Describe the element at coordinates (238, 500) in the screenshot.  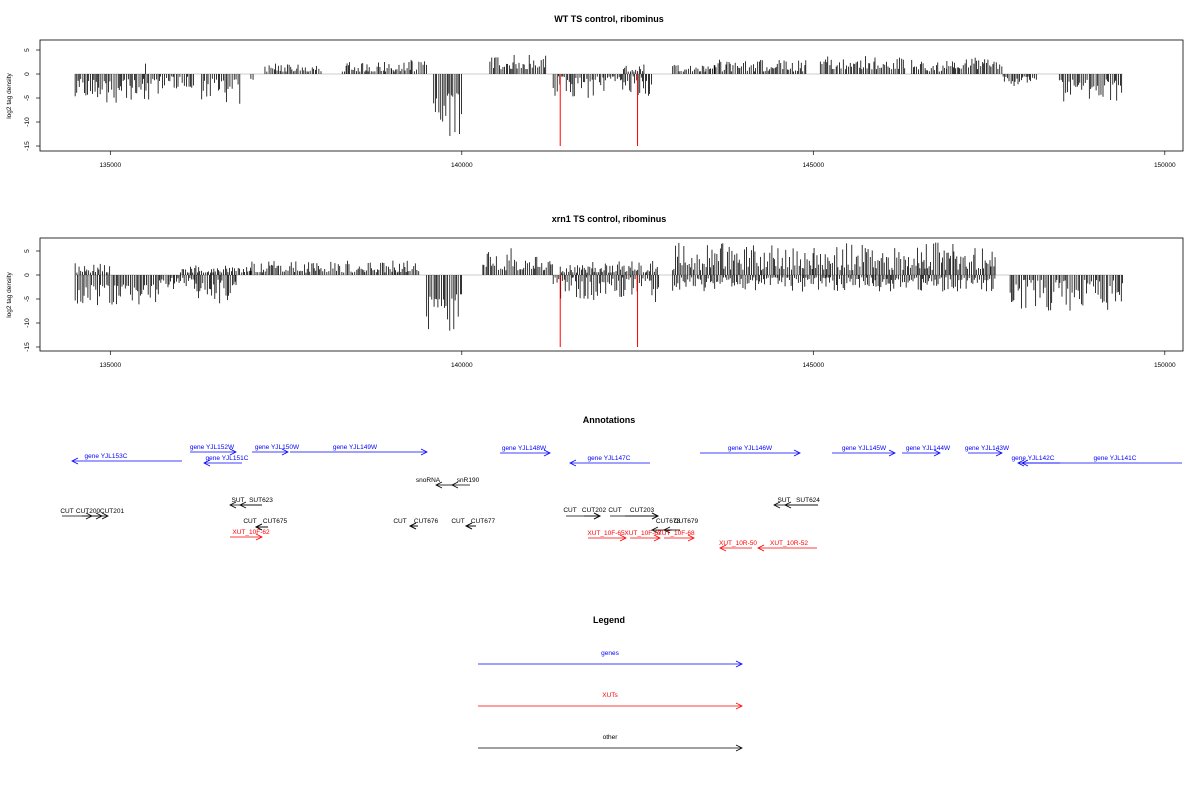
I see `feature-label: SUT` at that location.